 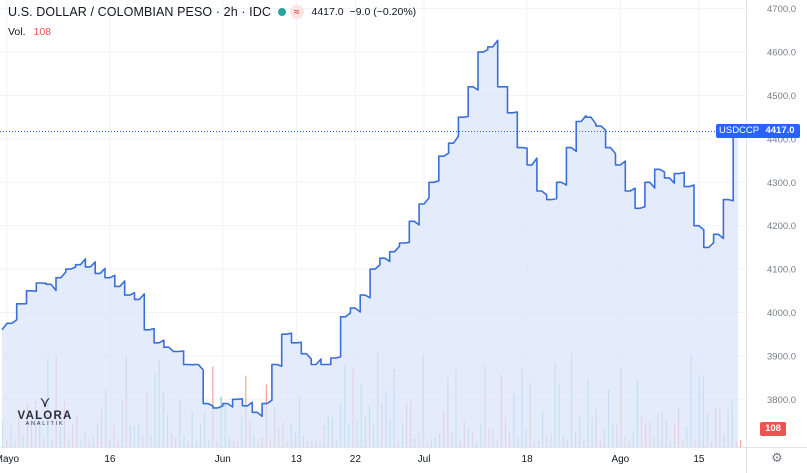 What do you see at coordinates (110, 459) in the screenshot?
I see `x-tick-label: 16` at bounding box center [110, 459].